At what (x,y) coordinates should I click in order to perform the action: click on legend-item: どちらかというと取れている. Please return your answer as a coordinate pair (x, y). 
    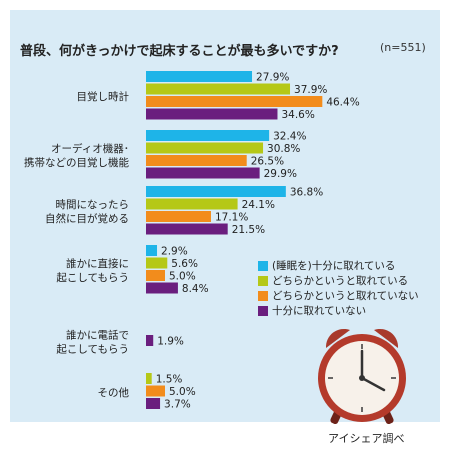
    Looking at the image, I should click on (338, 280).